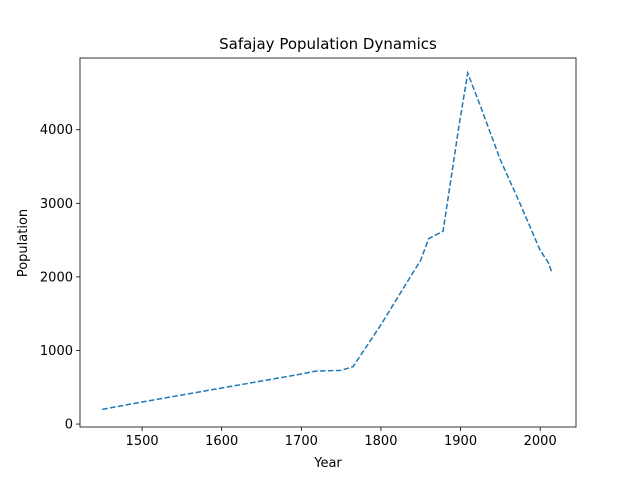 This screenshot has height=480, width=640. I want to click on x-tick-label: 1500, so click(142, 441).